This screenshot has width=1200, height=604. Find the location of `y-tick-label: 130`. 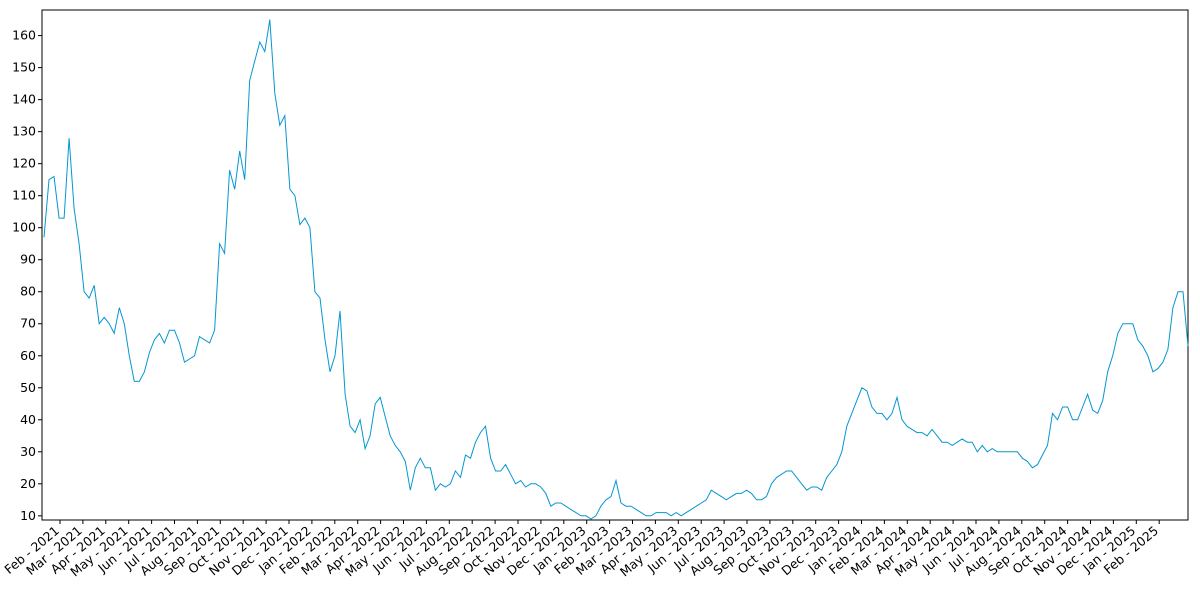

y-tick-label: 130 is located at coordinates (24, 131).